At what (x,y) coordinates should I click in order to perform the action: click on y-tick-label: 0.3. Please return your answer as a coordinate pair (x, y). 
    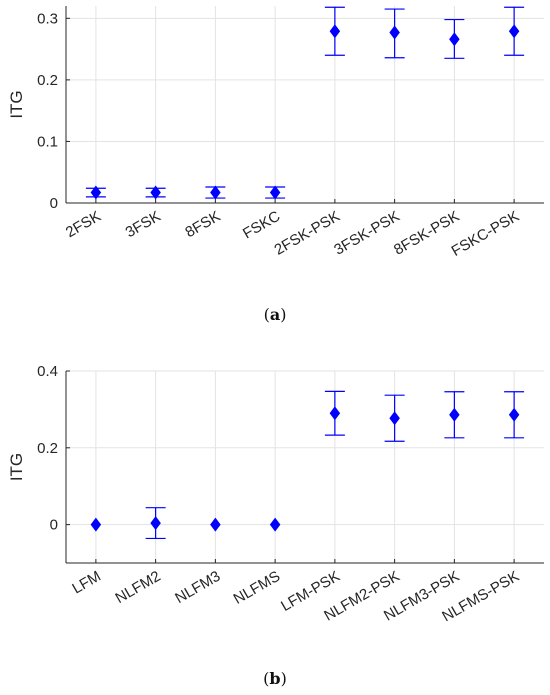
    Looking at the image, I should click on (47, 18).